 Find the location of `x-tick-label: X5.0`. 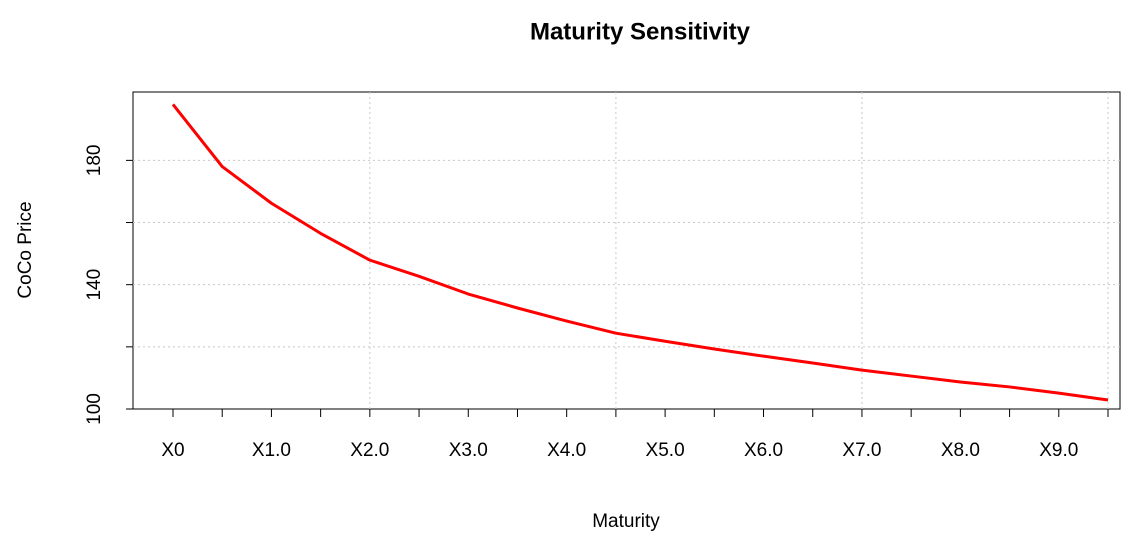

x-tick-label: X5.0 is located at coordinates (665, 450).